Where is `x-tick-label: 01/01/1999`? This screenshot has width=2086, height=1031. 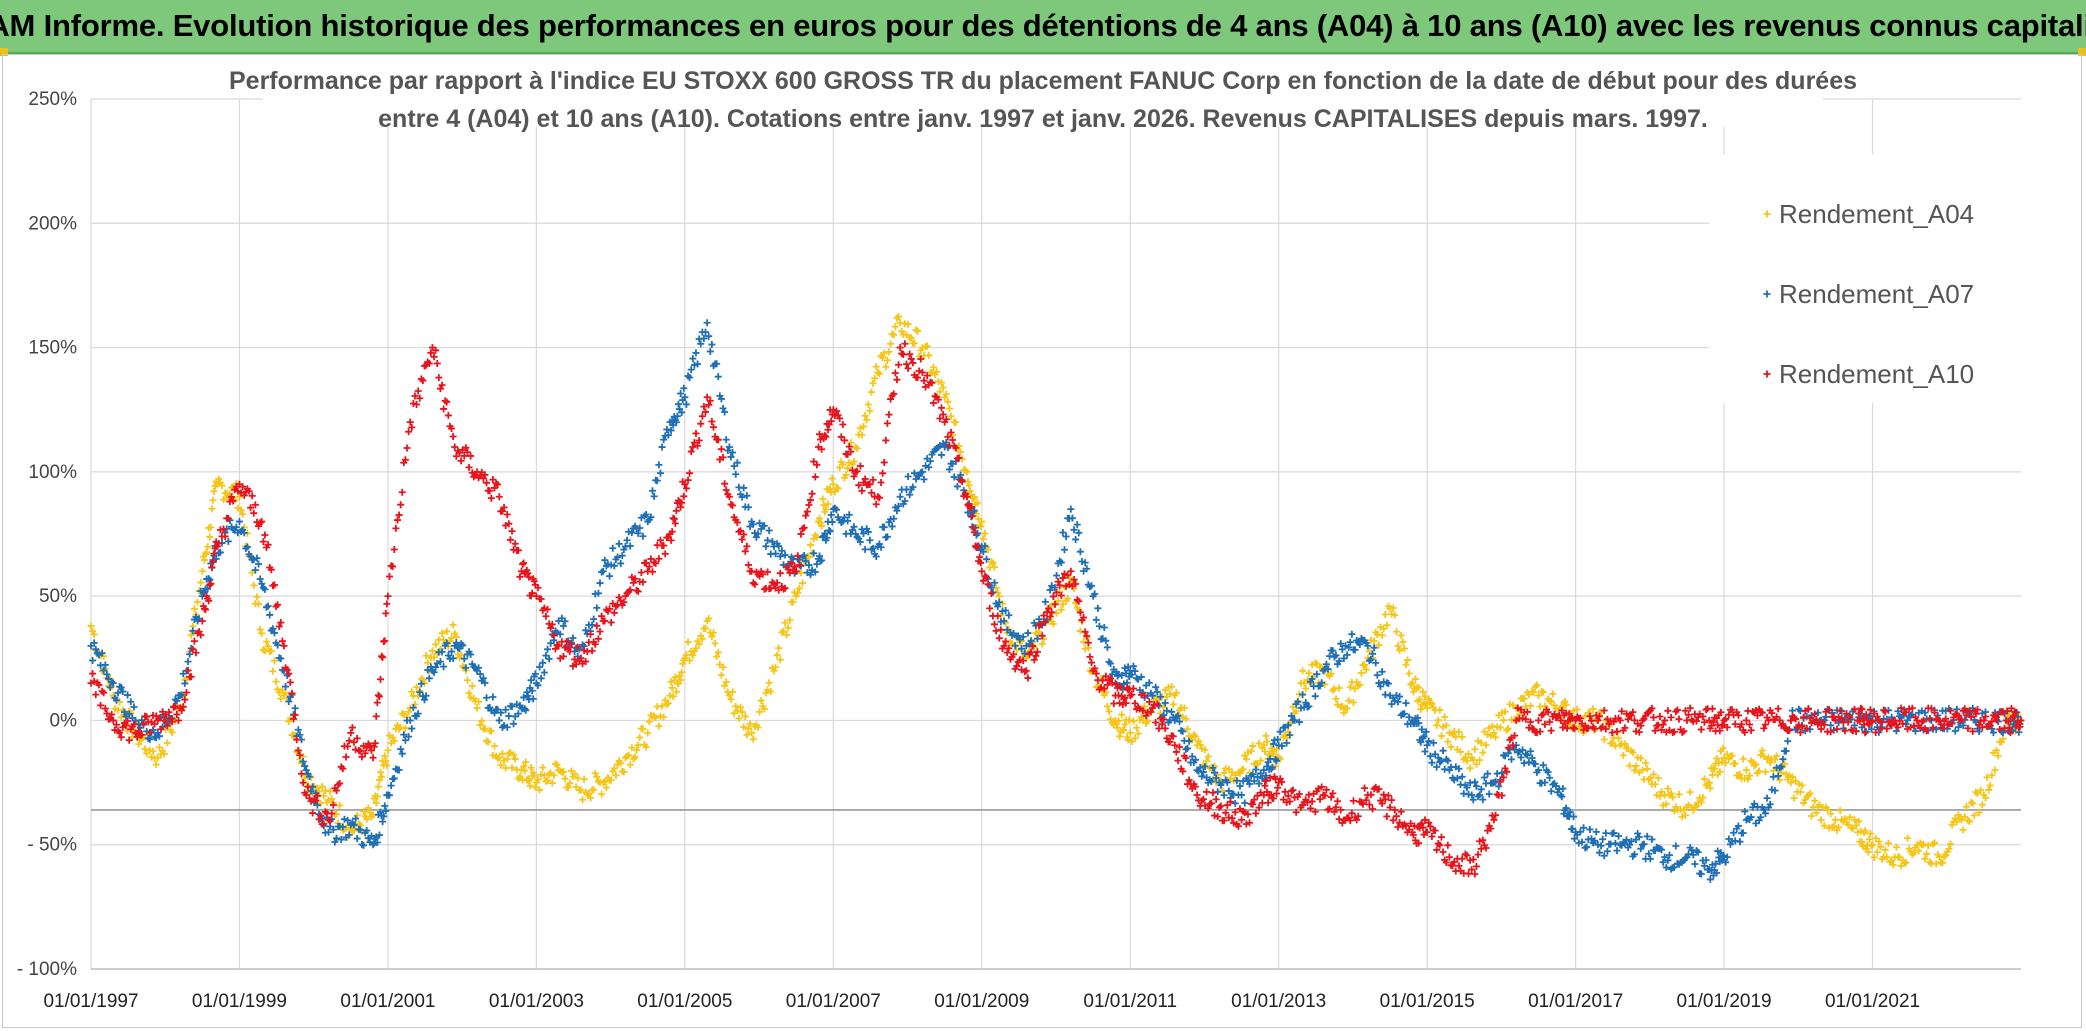 x-tick-label: 01/01/1999 is located at coordinates (239, 1001).